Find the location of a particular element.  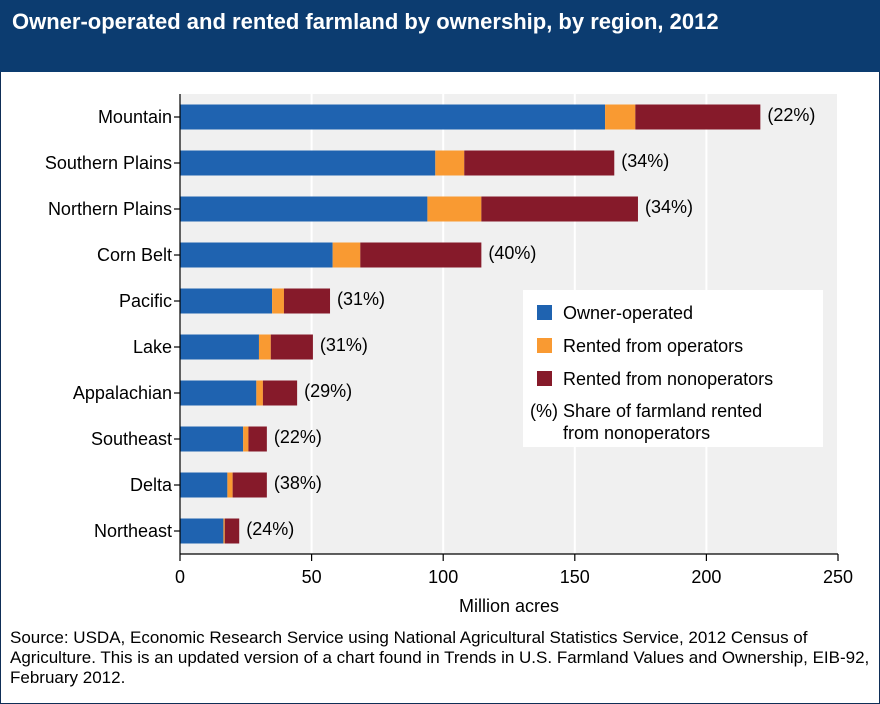

category-label: Appalachian is located at coordinates (122, 393).